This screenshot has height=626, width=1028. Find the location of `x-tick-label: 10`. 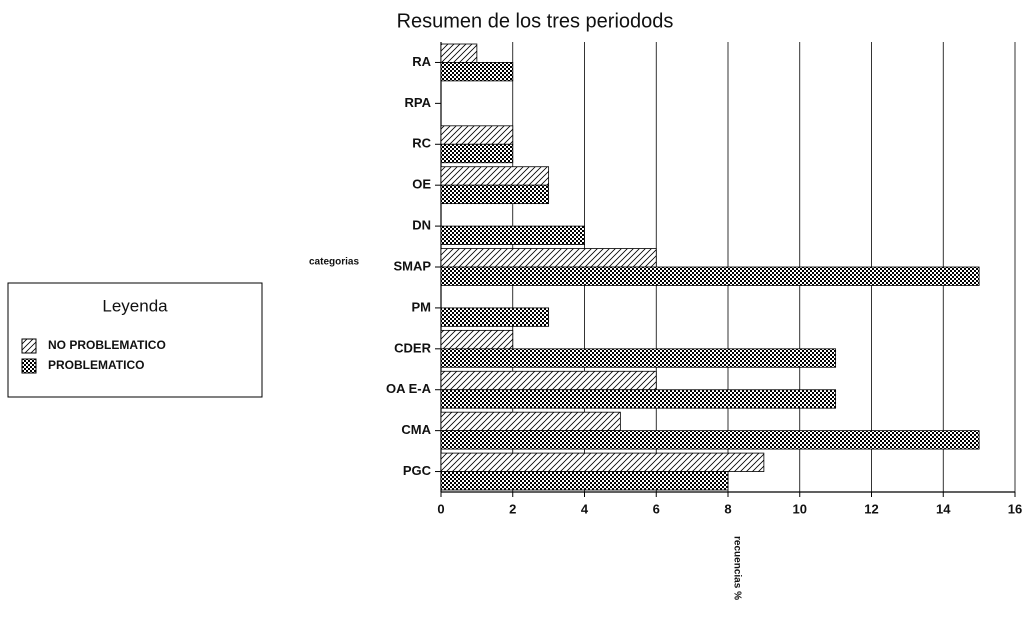

x-tick-label: 10 is located at coordinates (800, 508).